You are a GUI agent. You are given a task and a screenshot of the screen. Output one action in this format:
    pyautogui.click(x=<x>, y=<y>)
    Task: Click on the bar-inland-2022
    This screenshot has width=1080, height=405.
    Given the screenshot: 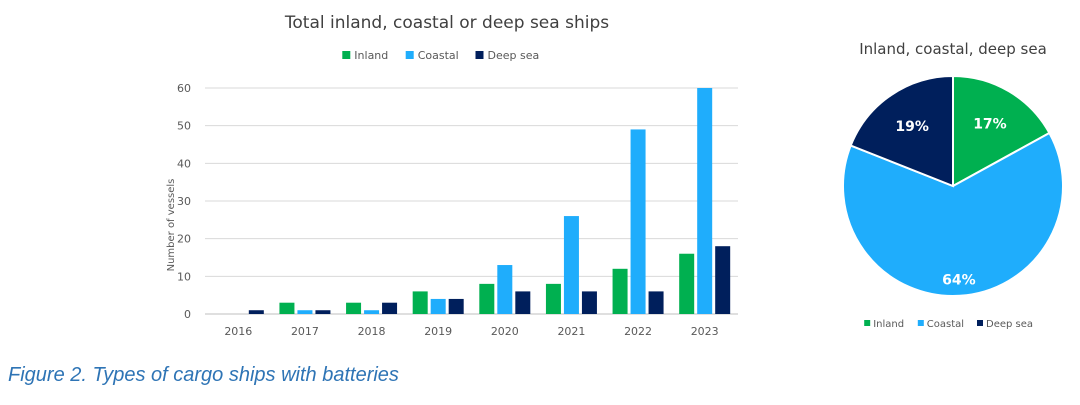 What is the action you would take?
    pyautogui.click(x=620, y=291)
    